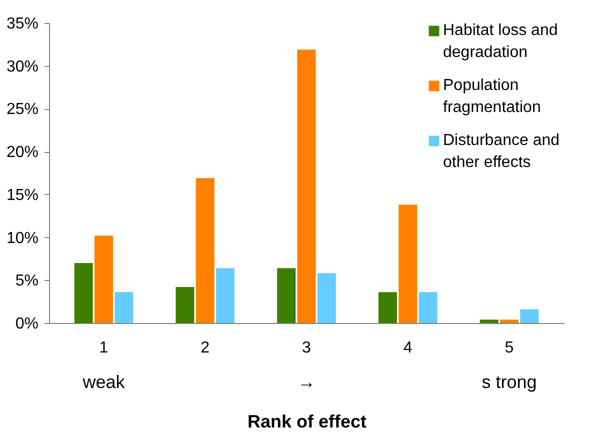  I want to click on y-tick-label: 0%, so click(26, 324).